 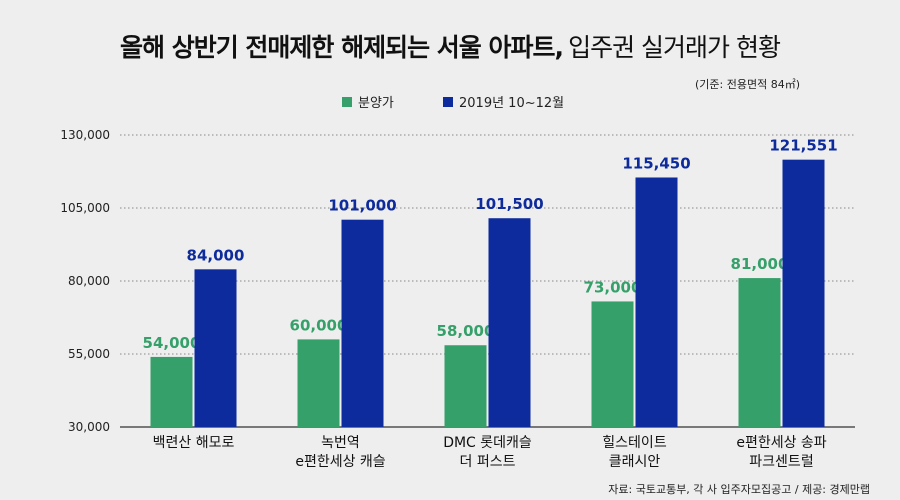 I want to click on legend-label: 분양가, so click(x=376, y=103).